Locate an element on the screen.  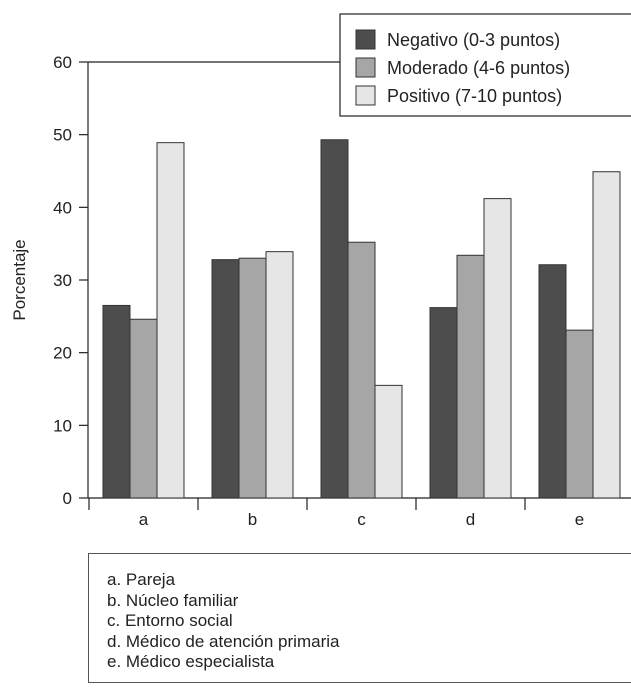
y-axis-label: Porcentaje is located at coordinates (19, 279).